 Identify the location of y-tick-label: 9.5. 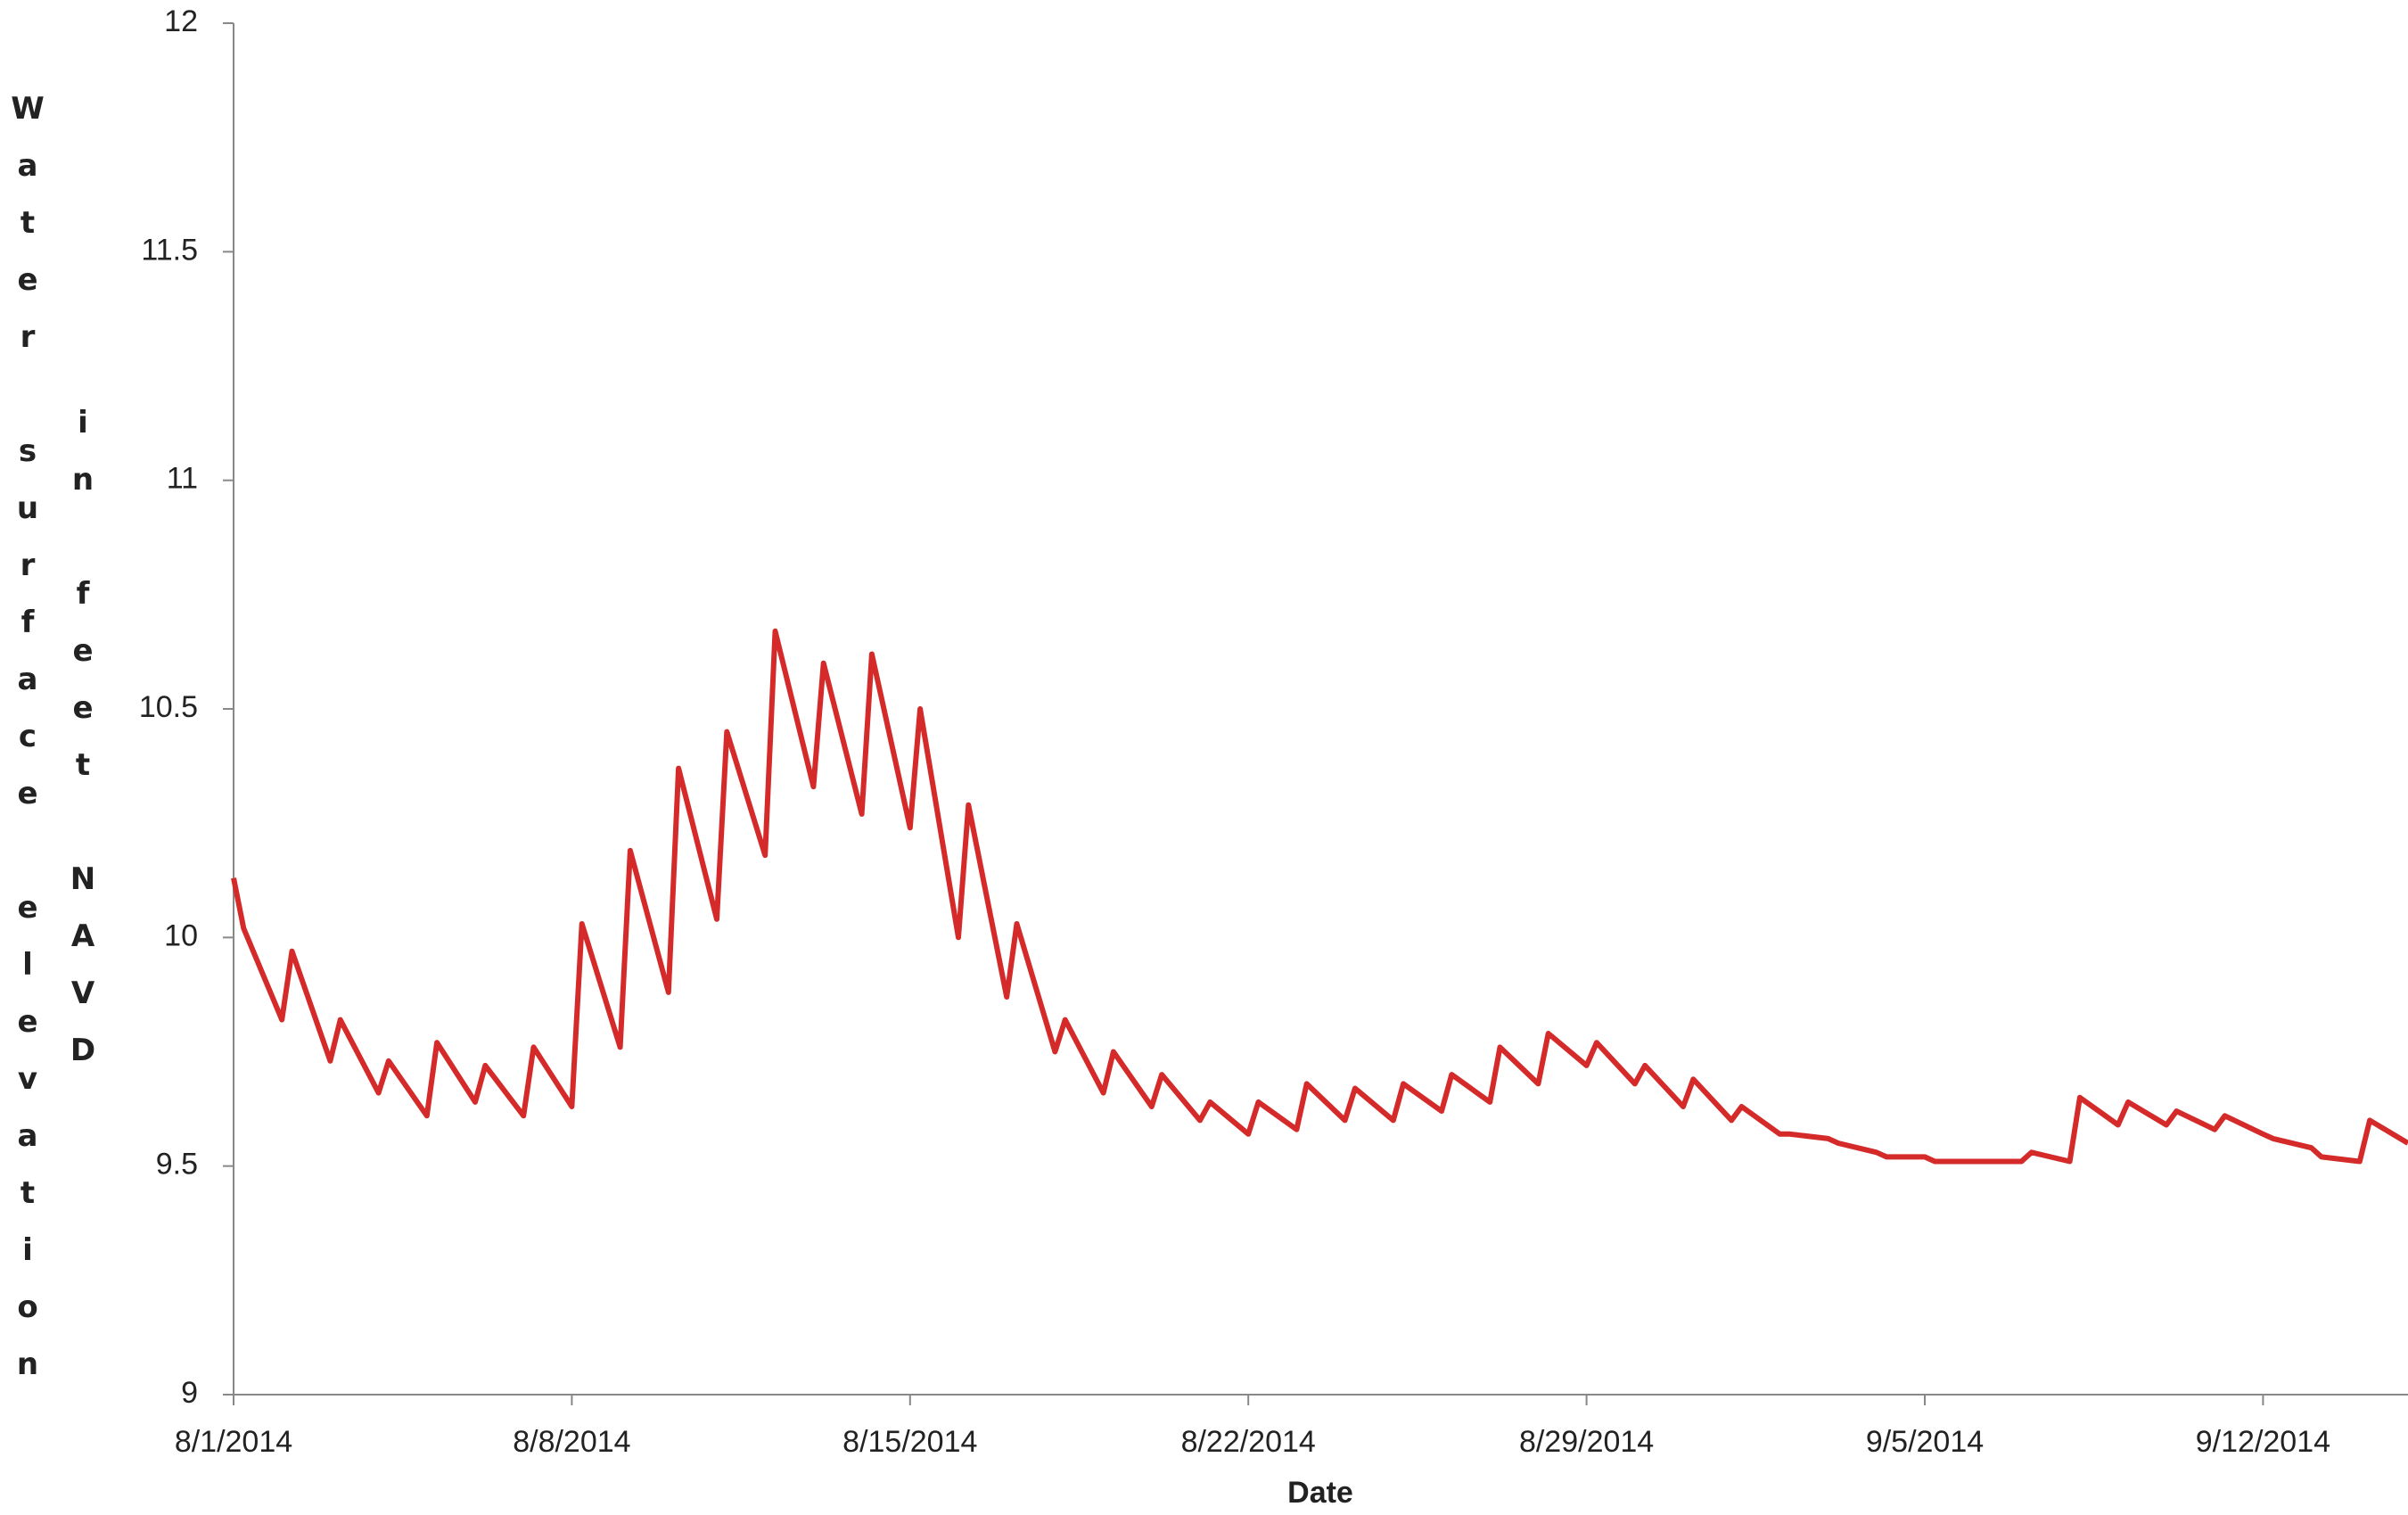
(177, 1165).